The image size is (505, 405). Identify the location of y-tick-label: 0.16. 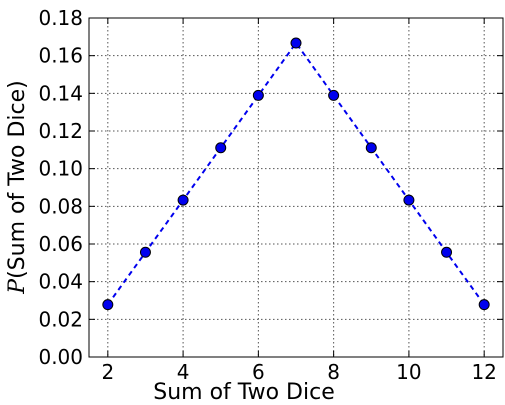
(60, 56).